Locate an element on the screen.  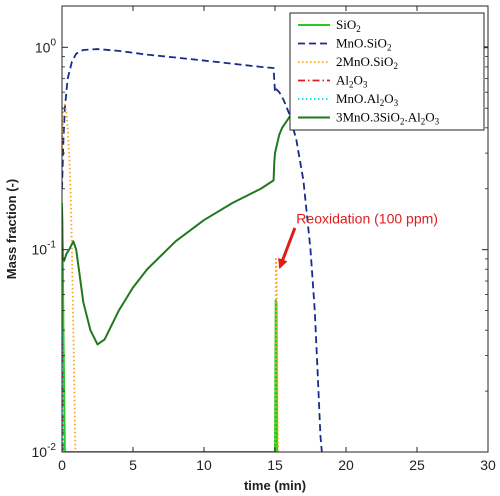
x-tick-label: 10 is located at coordinates (204, 465).